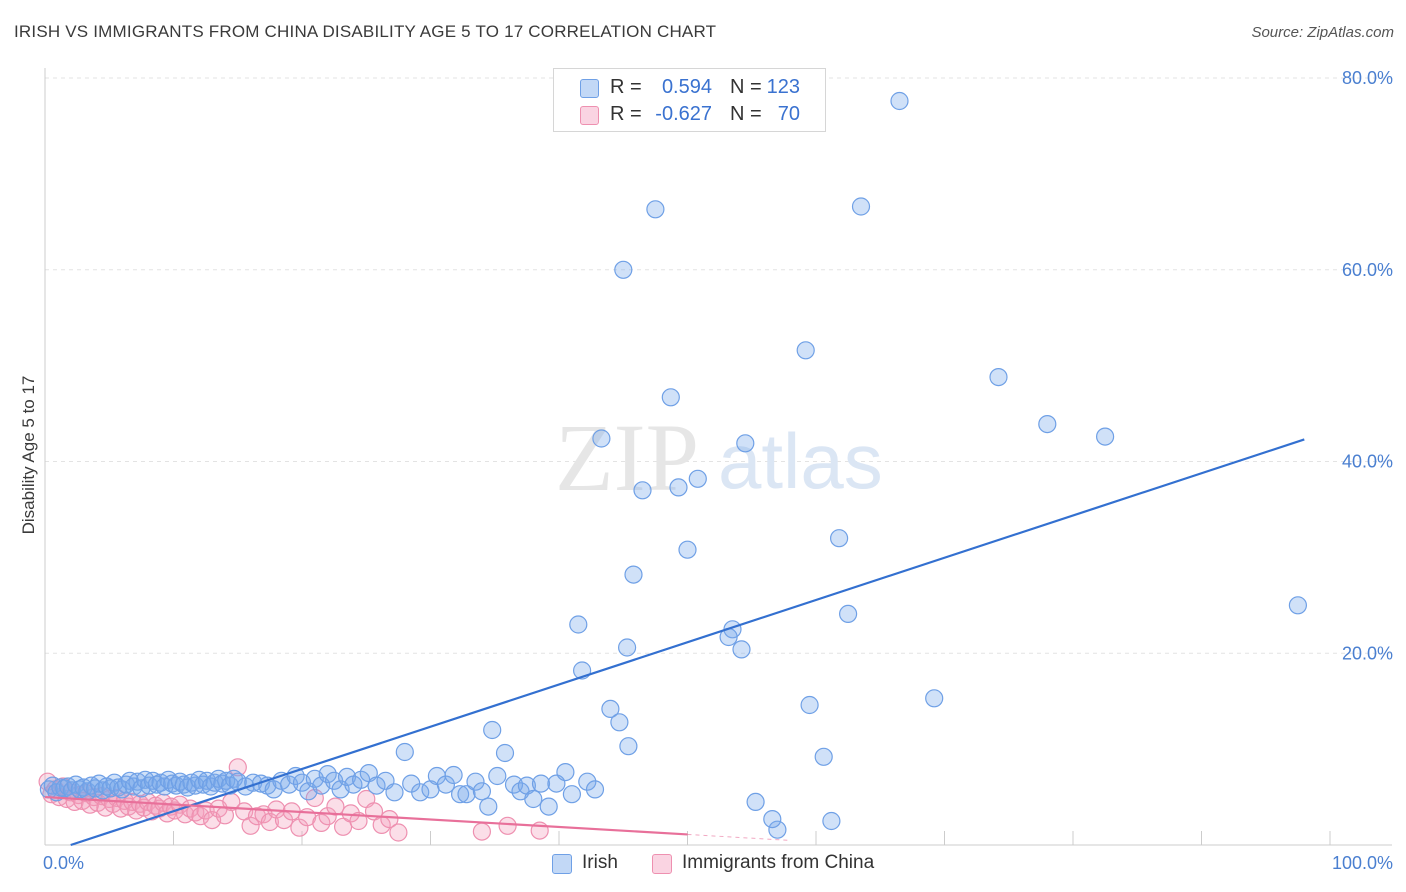 The height and width of the screenshot is (892, 1406). Describe the element at coordinates (600, 862) in the screenshot. I see `legend-label: Irish` at that location.